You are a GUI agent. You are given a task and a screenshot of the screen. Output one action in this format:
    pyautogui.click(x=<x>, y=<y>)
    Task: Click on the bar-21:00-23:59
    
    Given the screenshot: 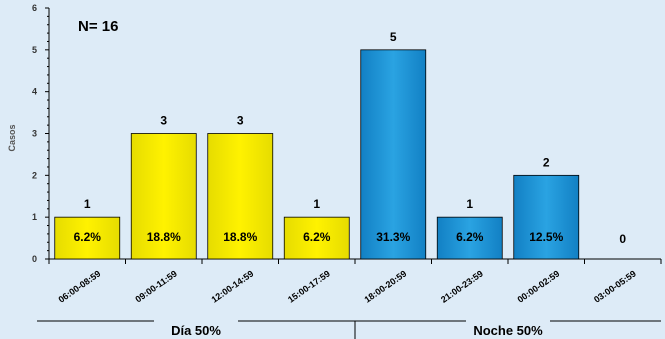 What is the action you would take?
    pyautogui.click(x=469, y=238)
    